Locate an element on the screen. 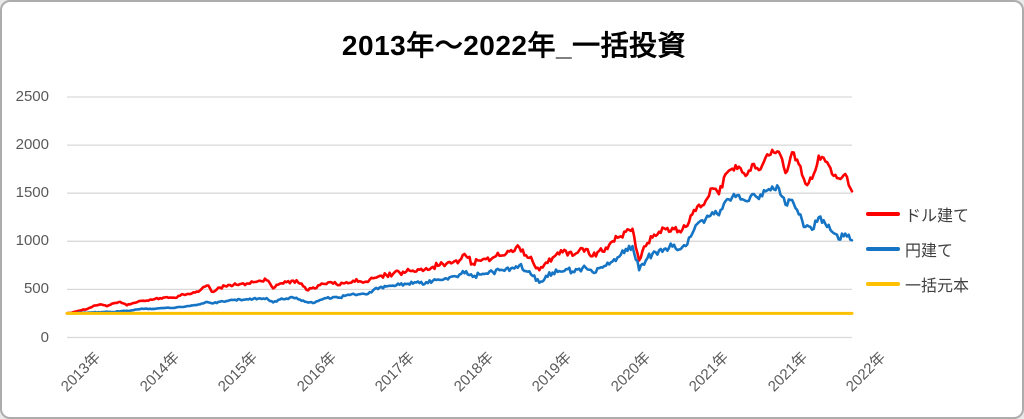 The image size is (1024, 419). legend-label-jpy: 円建て is located at coordinates (929, 251).